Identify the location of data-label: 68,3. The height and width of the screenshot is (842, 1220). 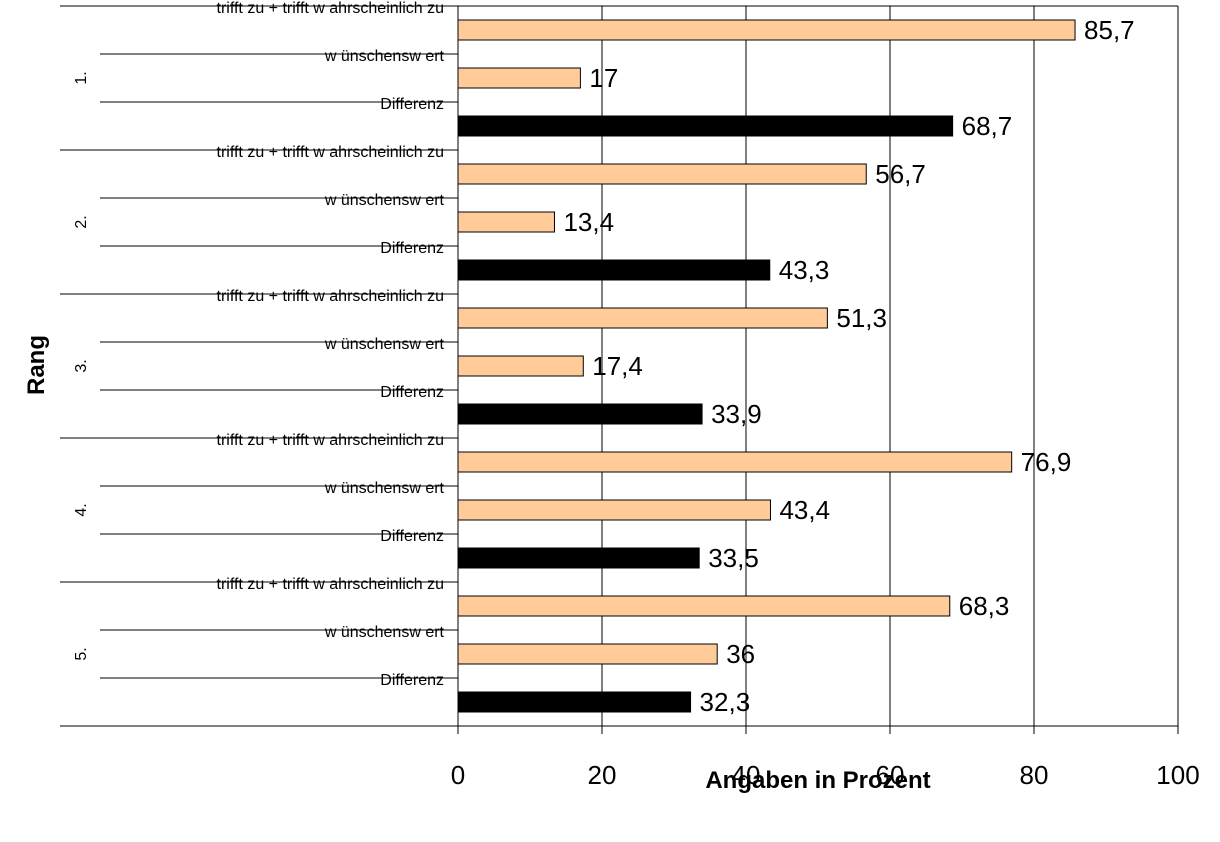
(984, 606).